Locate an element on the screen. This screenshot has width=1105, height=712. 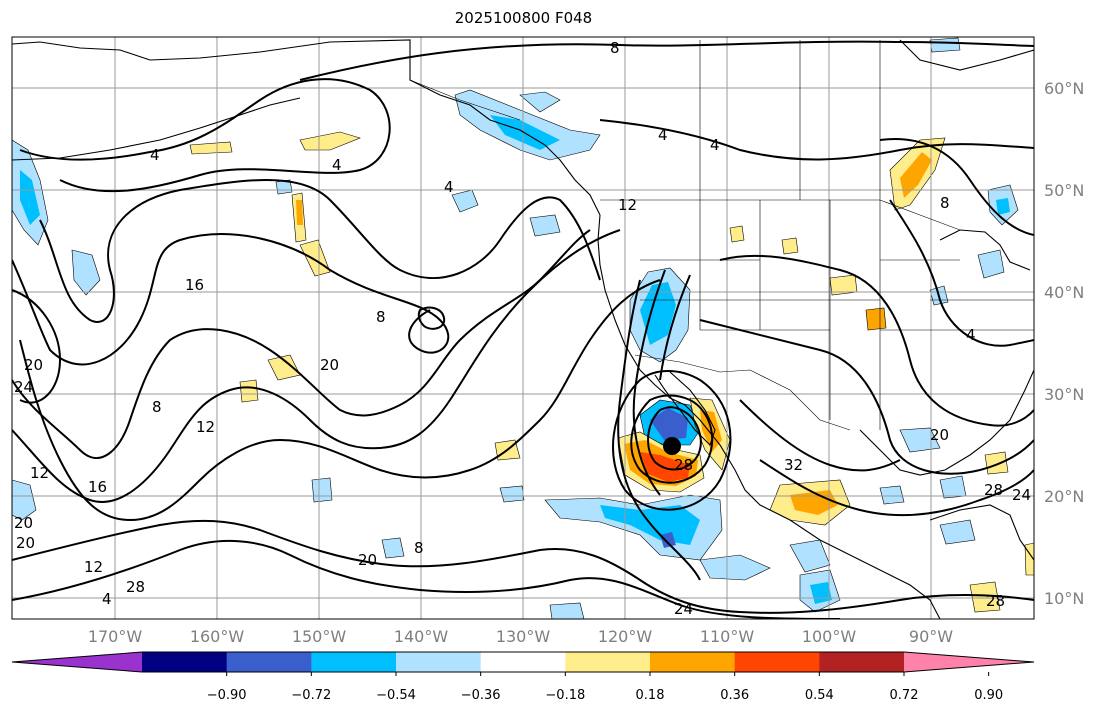
lat-label-50n: 50°N is located at coordinates (1064, 190).